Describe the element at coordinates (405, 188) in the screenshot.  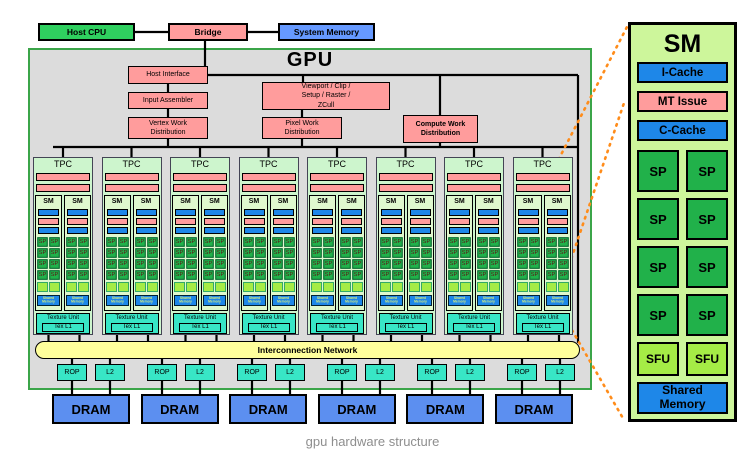
I see `smc-bar` at that location.